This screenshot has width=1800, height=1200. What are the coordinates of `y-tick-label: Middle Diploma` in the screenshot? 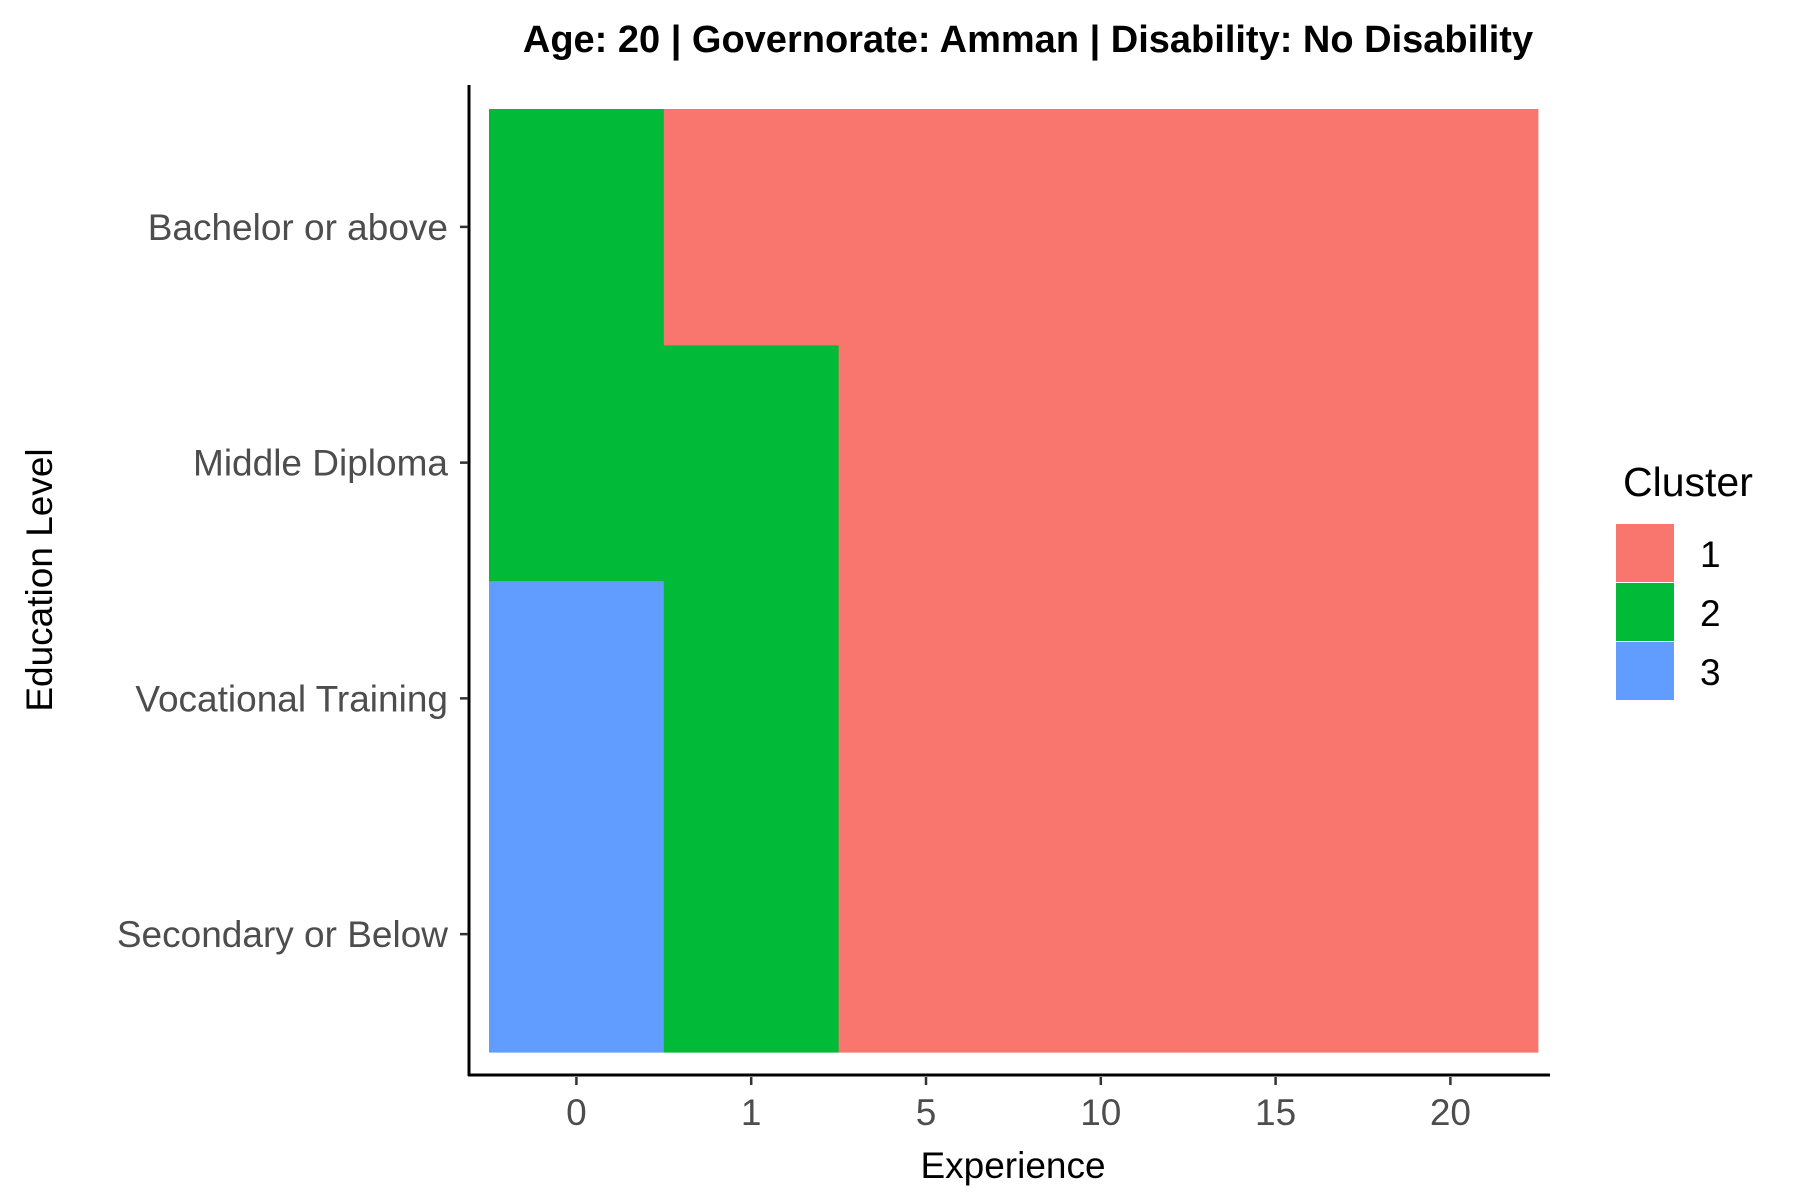 It's located at (320, 463).